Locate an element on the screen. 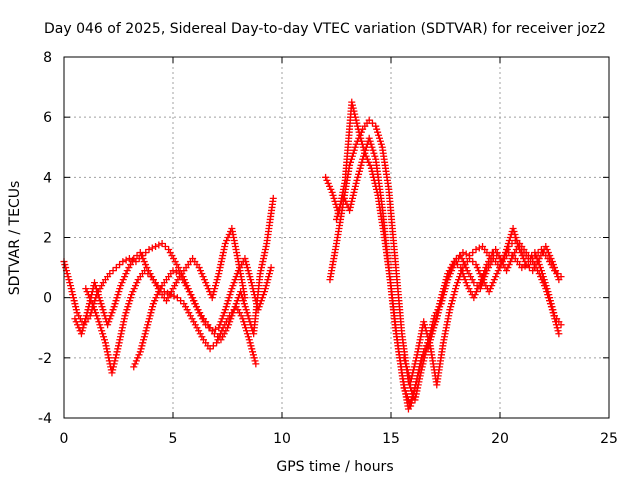  x-tick-label: 5 is located at coordinates (173, 439).